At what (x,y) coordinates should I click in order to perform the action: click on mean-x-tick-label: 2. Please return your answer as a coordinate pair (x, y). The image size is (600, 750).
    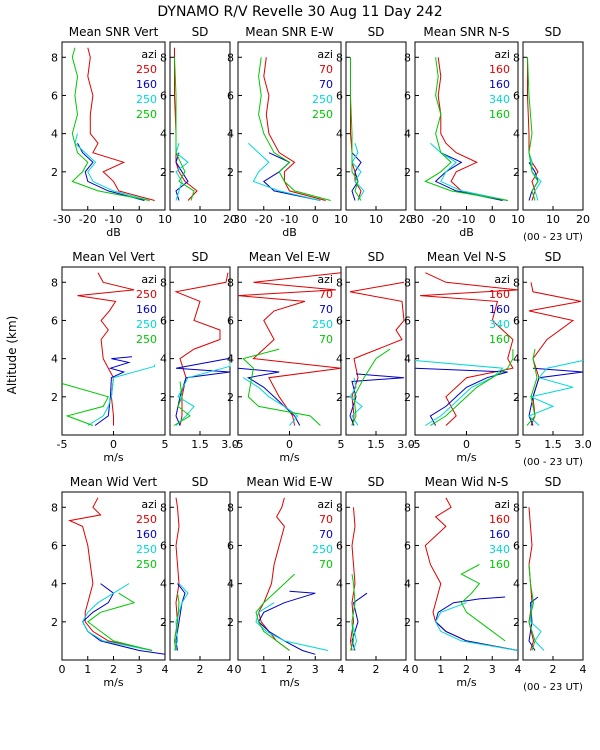
    Looking at the image, I should click on (289, 669).